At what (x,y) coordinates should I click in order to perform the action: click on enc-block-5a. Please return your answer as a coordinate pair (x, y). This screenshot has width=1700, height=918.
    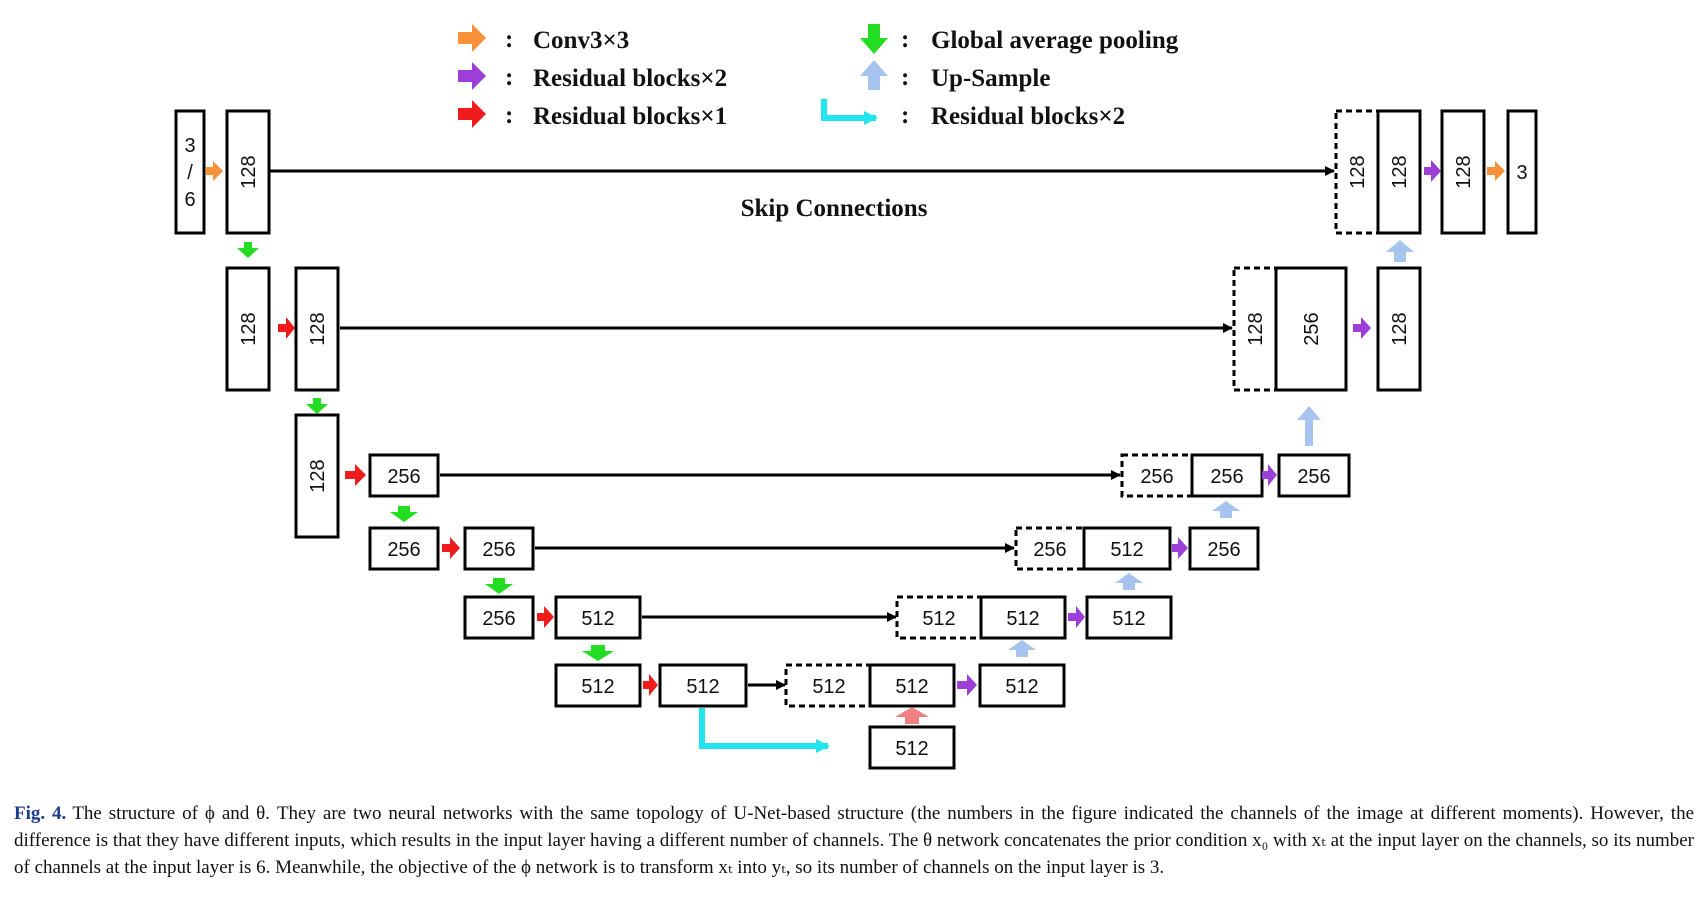
    Looking at the image, I should click on (499, 617).